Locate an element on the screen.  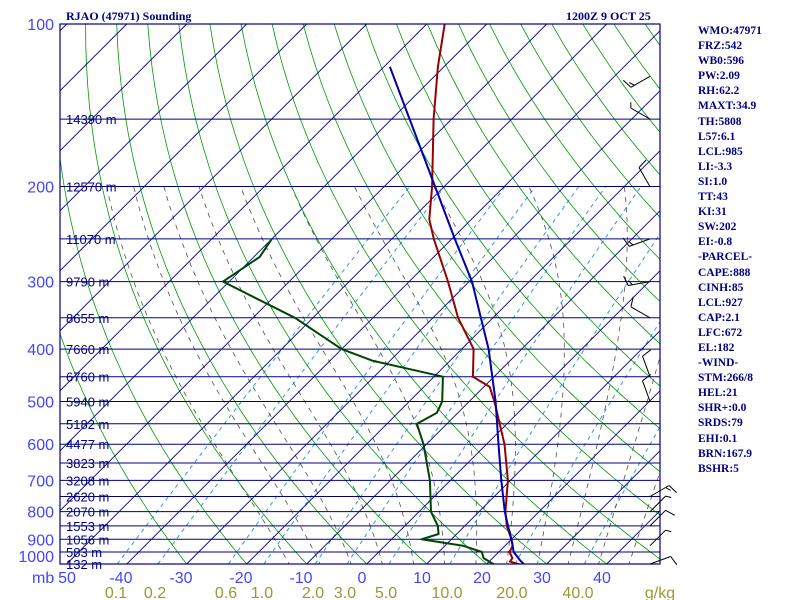
height-label-500: 5940 m is located at coordinates (87, 401).